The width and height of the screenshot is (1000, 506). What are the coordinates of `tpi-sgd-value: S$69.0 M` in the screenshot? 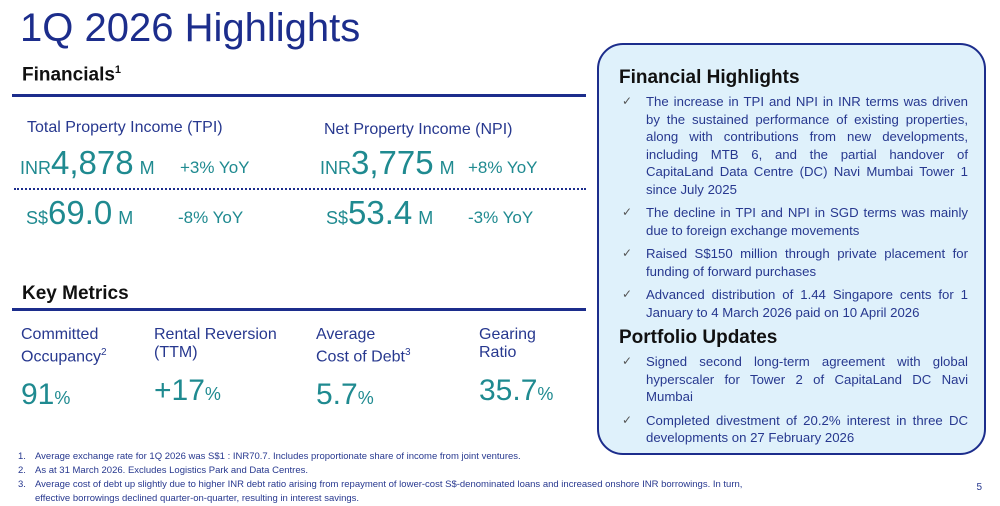 It's located at (79, 213).